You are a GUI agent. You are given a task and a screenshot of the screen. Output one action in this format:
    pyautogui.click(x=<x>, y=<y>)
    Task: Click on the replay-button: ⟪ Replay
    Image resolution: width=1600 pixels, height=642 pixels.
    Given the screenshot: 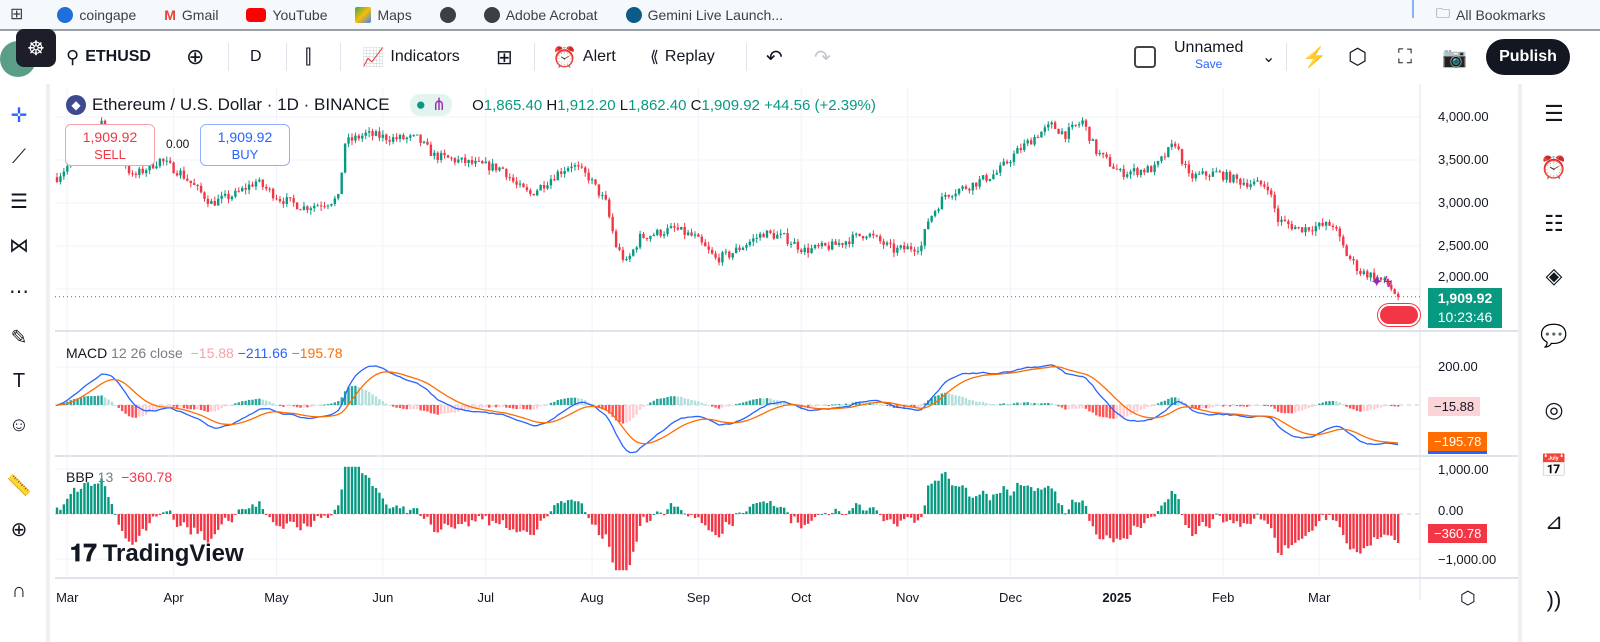 What is the action you would take?
    pyautogui.click(x=682, y=57)
    